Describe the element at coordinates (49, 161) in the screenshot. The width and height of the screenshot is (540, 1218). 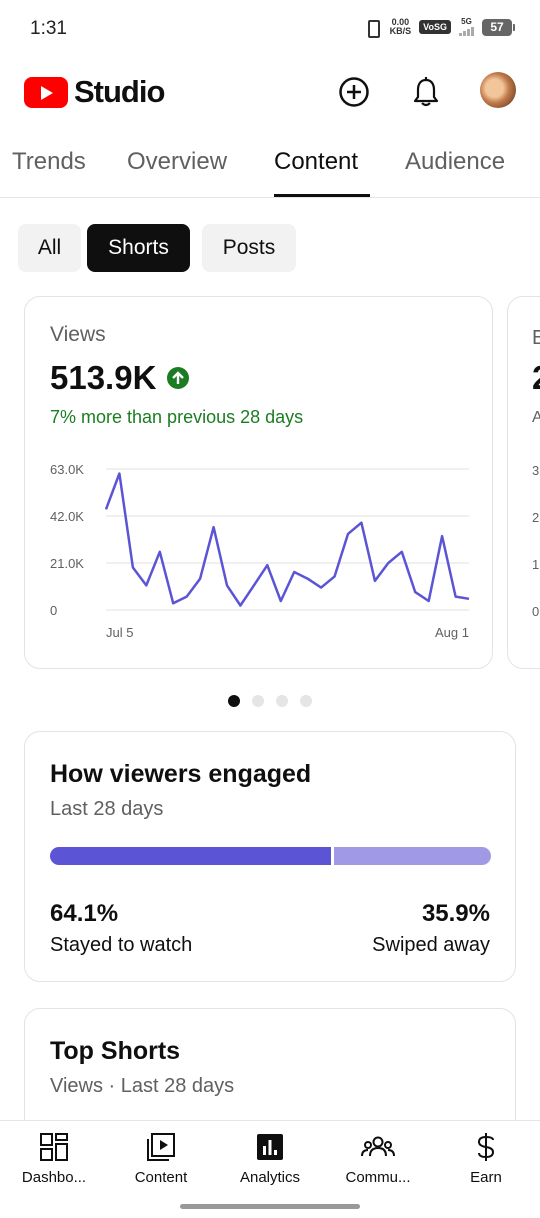
I see `tab-trends: Trends` at that location.